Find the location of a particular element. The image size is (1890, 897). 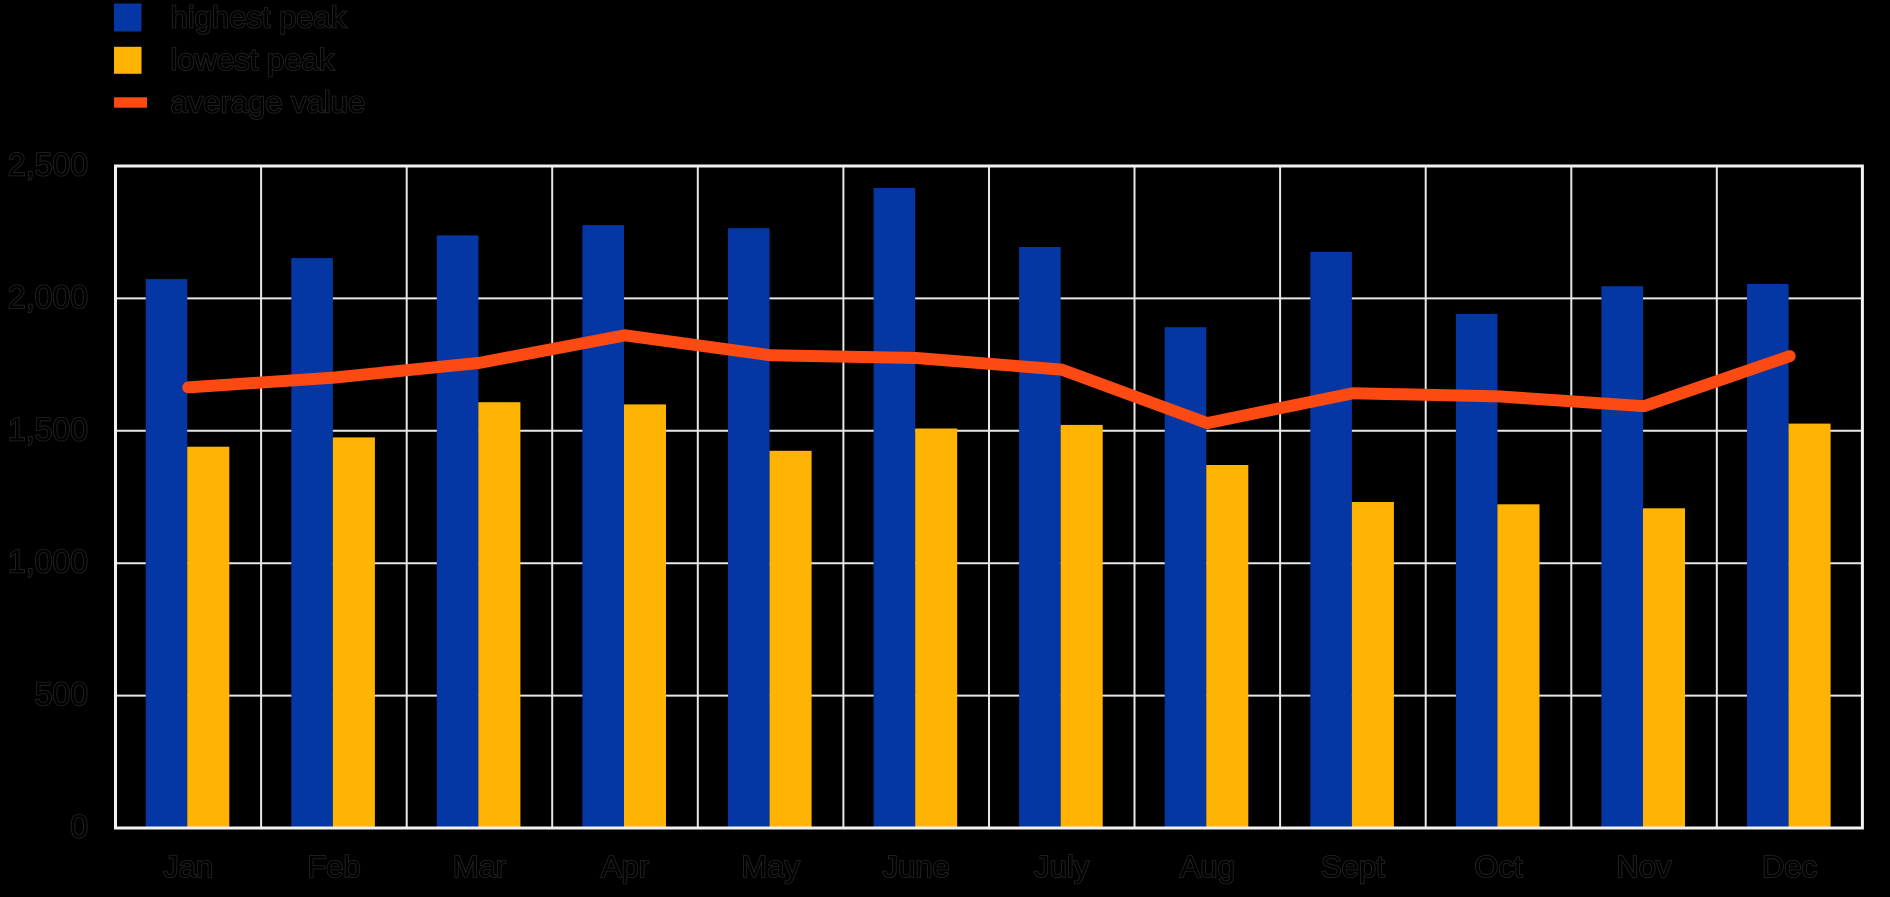

svg-text: July is located at coordinates (1062, 866).